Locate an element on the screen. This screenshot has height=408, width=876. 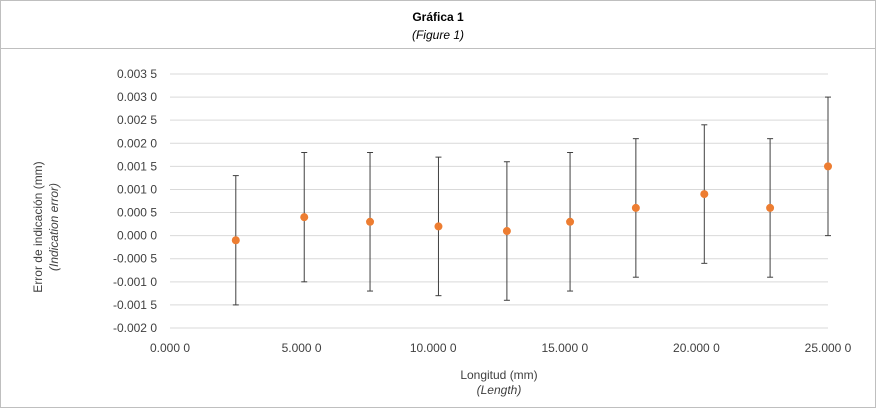
y-tick-label: 0.003 0 is located at coordinates (137, 97).